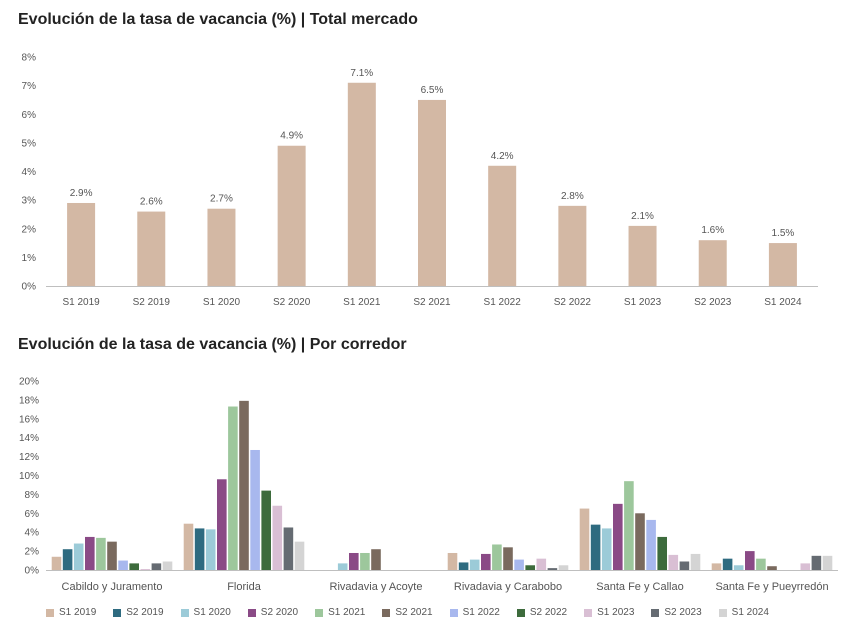  I want to click on data-label: 4.9%, so click(291, 136).